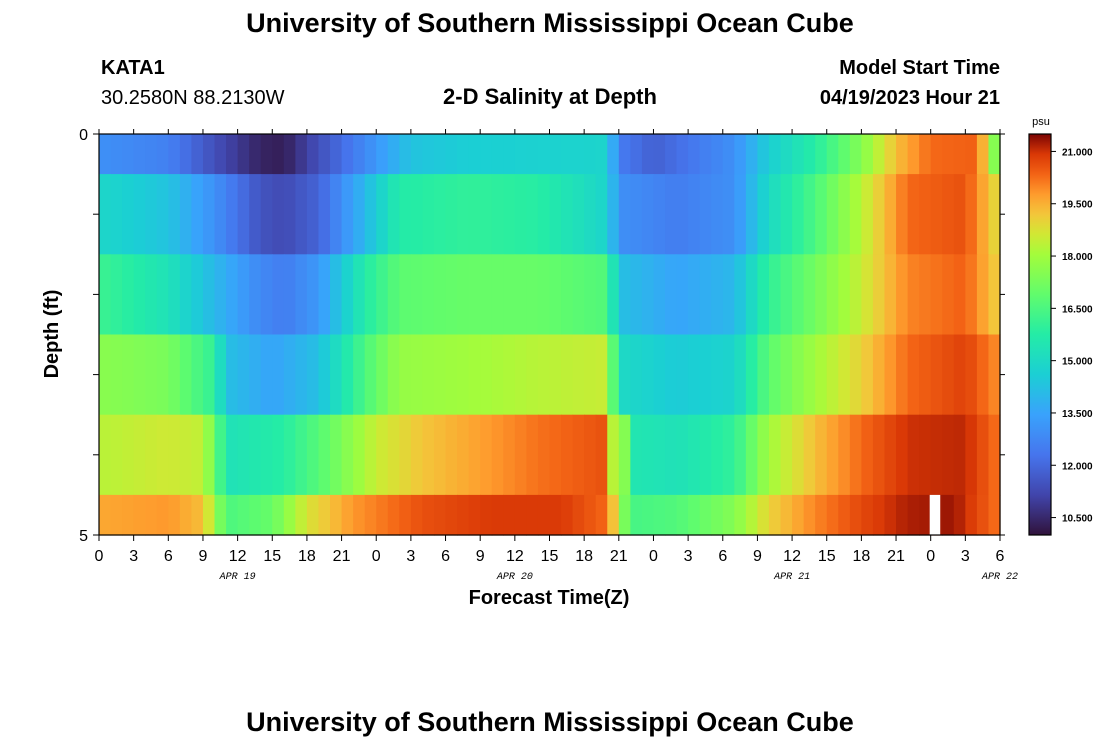 Image resolution: width=1100 pixels, height=750 pixels. What do you see at coordinates (999, 577) in the screenshot?
I see `date-label: APR 22` at bounding box center [999, 577].